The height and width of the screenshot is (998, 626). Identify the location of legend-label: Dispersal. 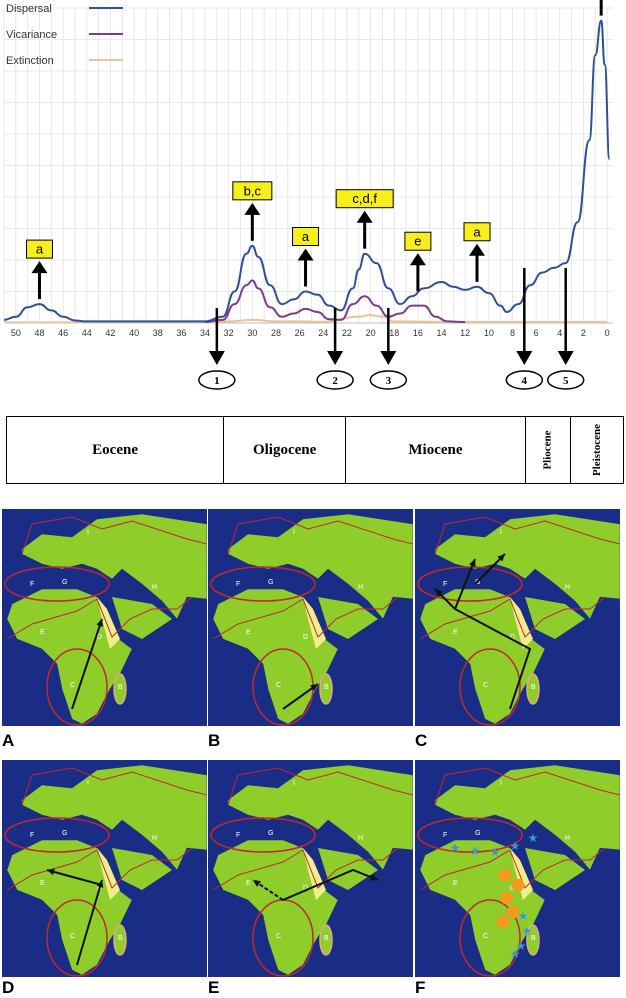
(29, 9).